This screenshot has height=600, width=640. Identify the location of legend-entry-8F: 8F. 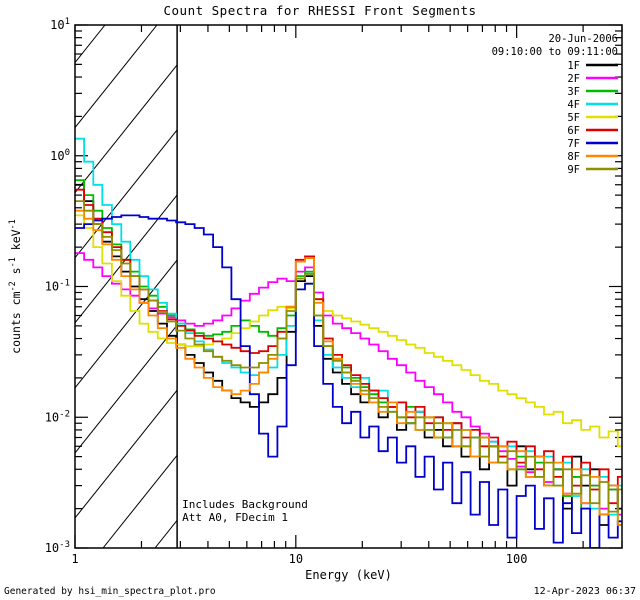
(592, 157).